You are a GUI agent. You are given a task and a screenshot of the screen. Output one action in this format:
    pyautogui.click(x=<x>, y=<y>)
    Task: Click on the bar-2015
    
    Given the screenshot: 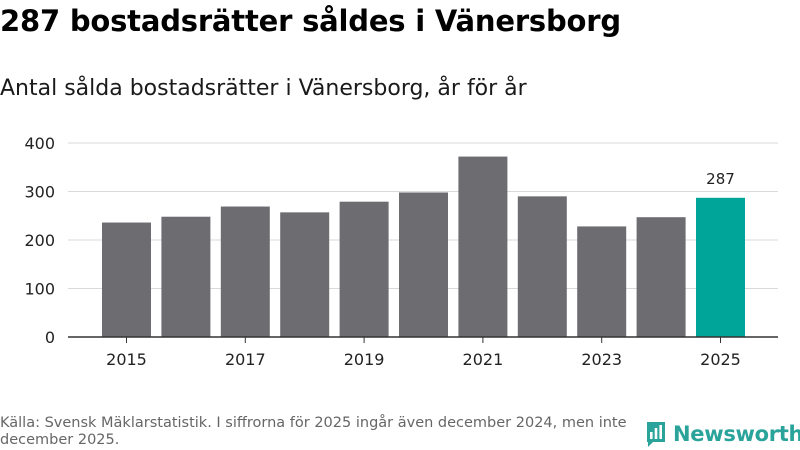 What is the action you would take?
    pyautogui.click(x=126, y=279)
    